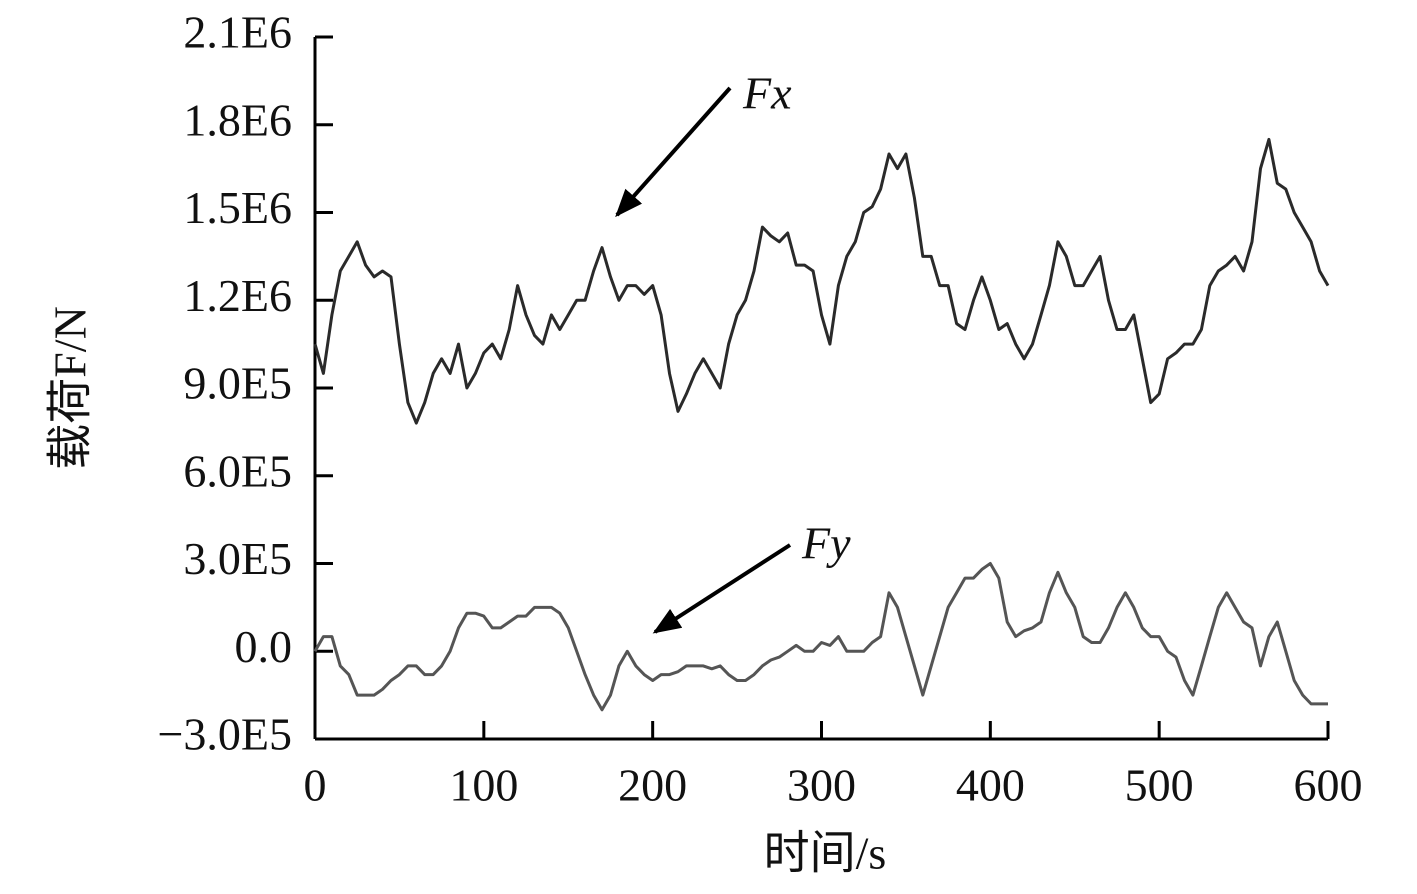 The height and width of the screenshot is (894, 1417). What do you see at coordinates (237, 383) in the screenshot?
I see `y-tick-label: 9.0E5` at bounding box center [237, 383].